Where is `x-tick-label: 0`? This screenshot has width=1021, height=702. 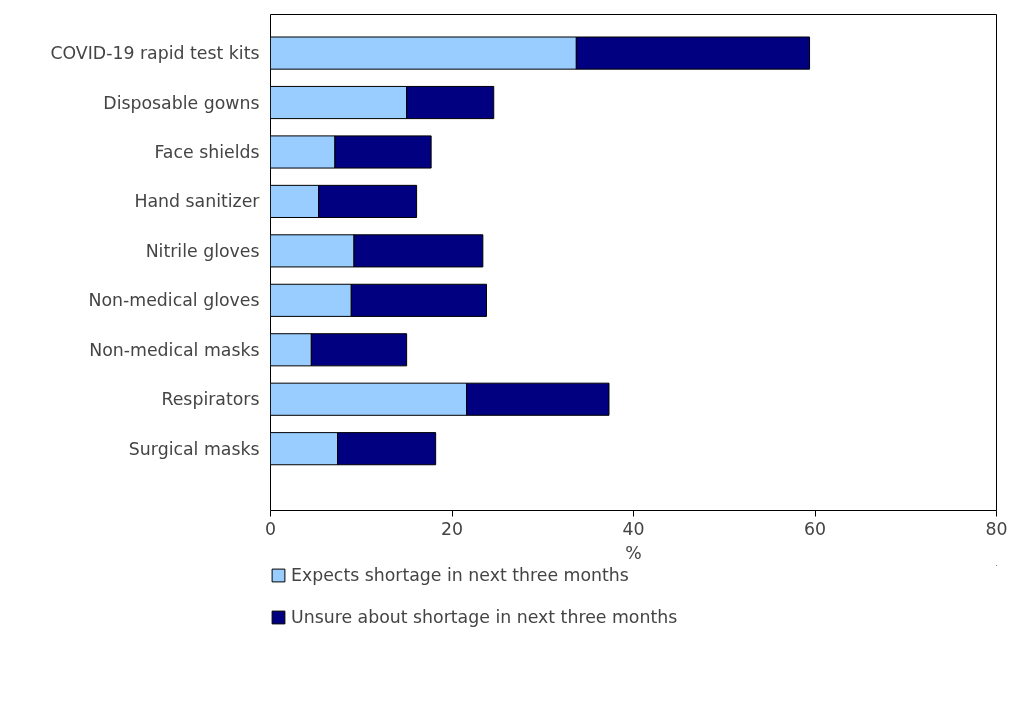
x-tick-label: 0 is located at coordinates (270, 528).